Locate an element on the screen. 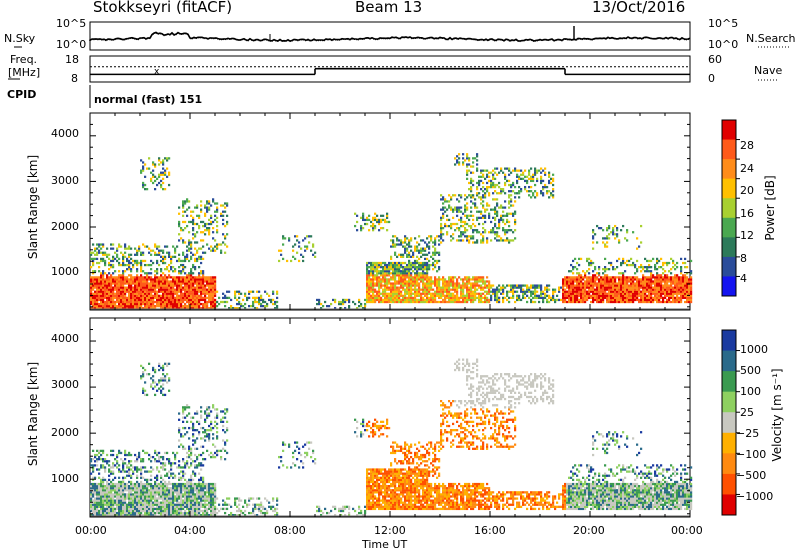  nave-tick-top: 60 is located at coordinates (715, 59).